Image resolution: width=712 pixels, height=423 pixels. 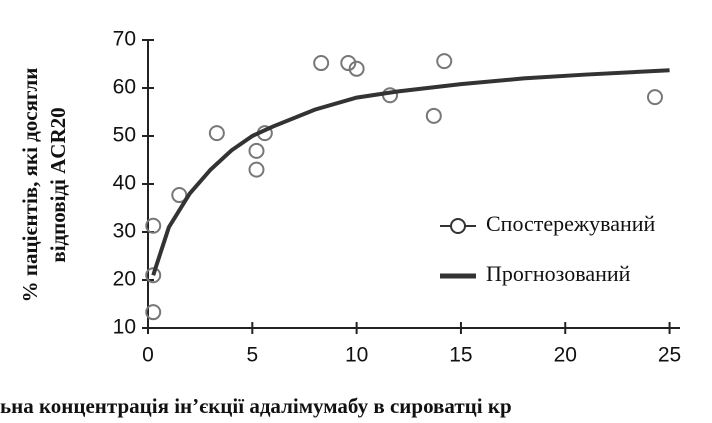 What do you see at coordinates (356, 355) in the screenshot?
I see `x-tick-label: 10` at bounding box center [356, 355].